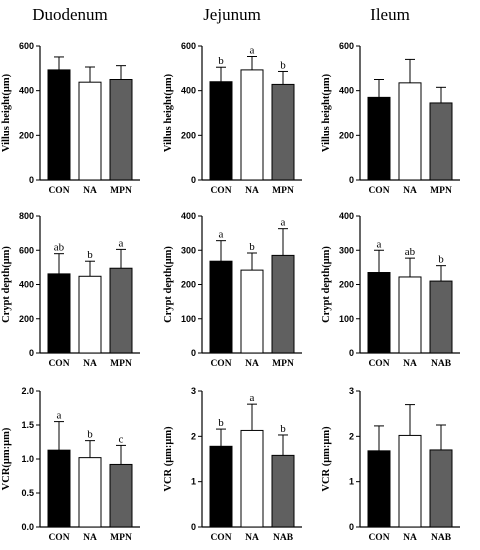 Image resolution: width=480 pixels, height=550 pixels. What do you see at coordinates (27, 459) in the screenshot?
I see `y-tick-label: 1.0` at bounding box center [27, 459].